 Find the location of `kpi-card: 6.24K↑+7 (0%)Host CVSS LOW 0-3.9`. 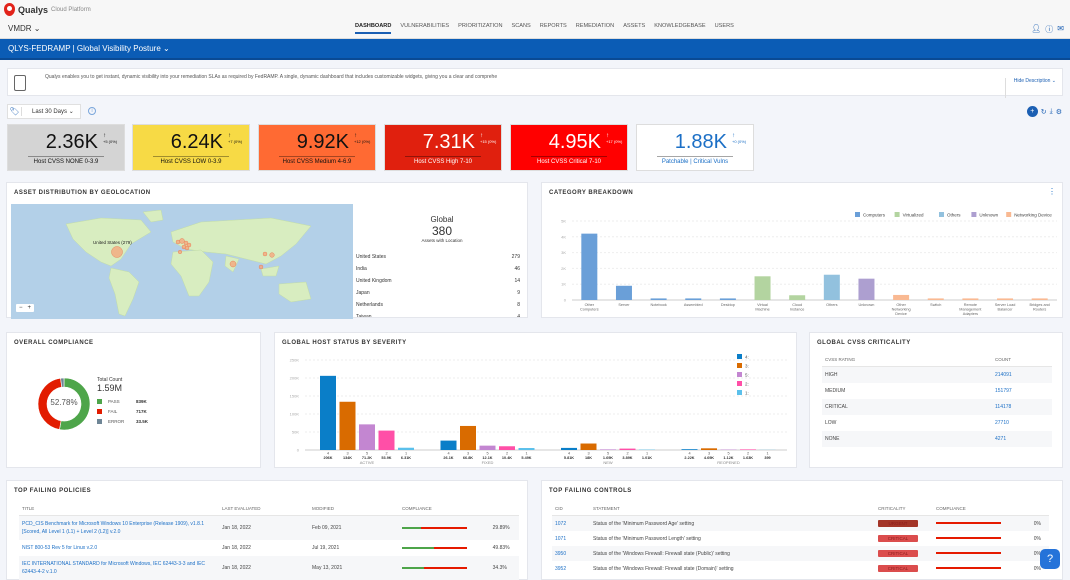

kpi-card: 6.24K↑+7 (0%)Host CVSS LOW 0-3.9 is located at coordinates (191, 147).